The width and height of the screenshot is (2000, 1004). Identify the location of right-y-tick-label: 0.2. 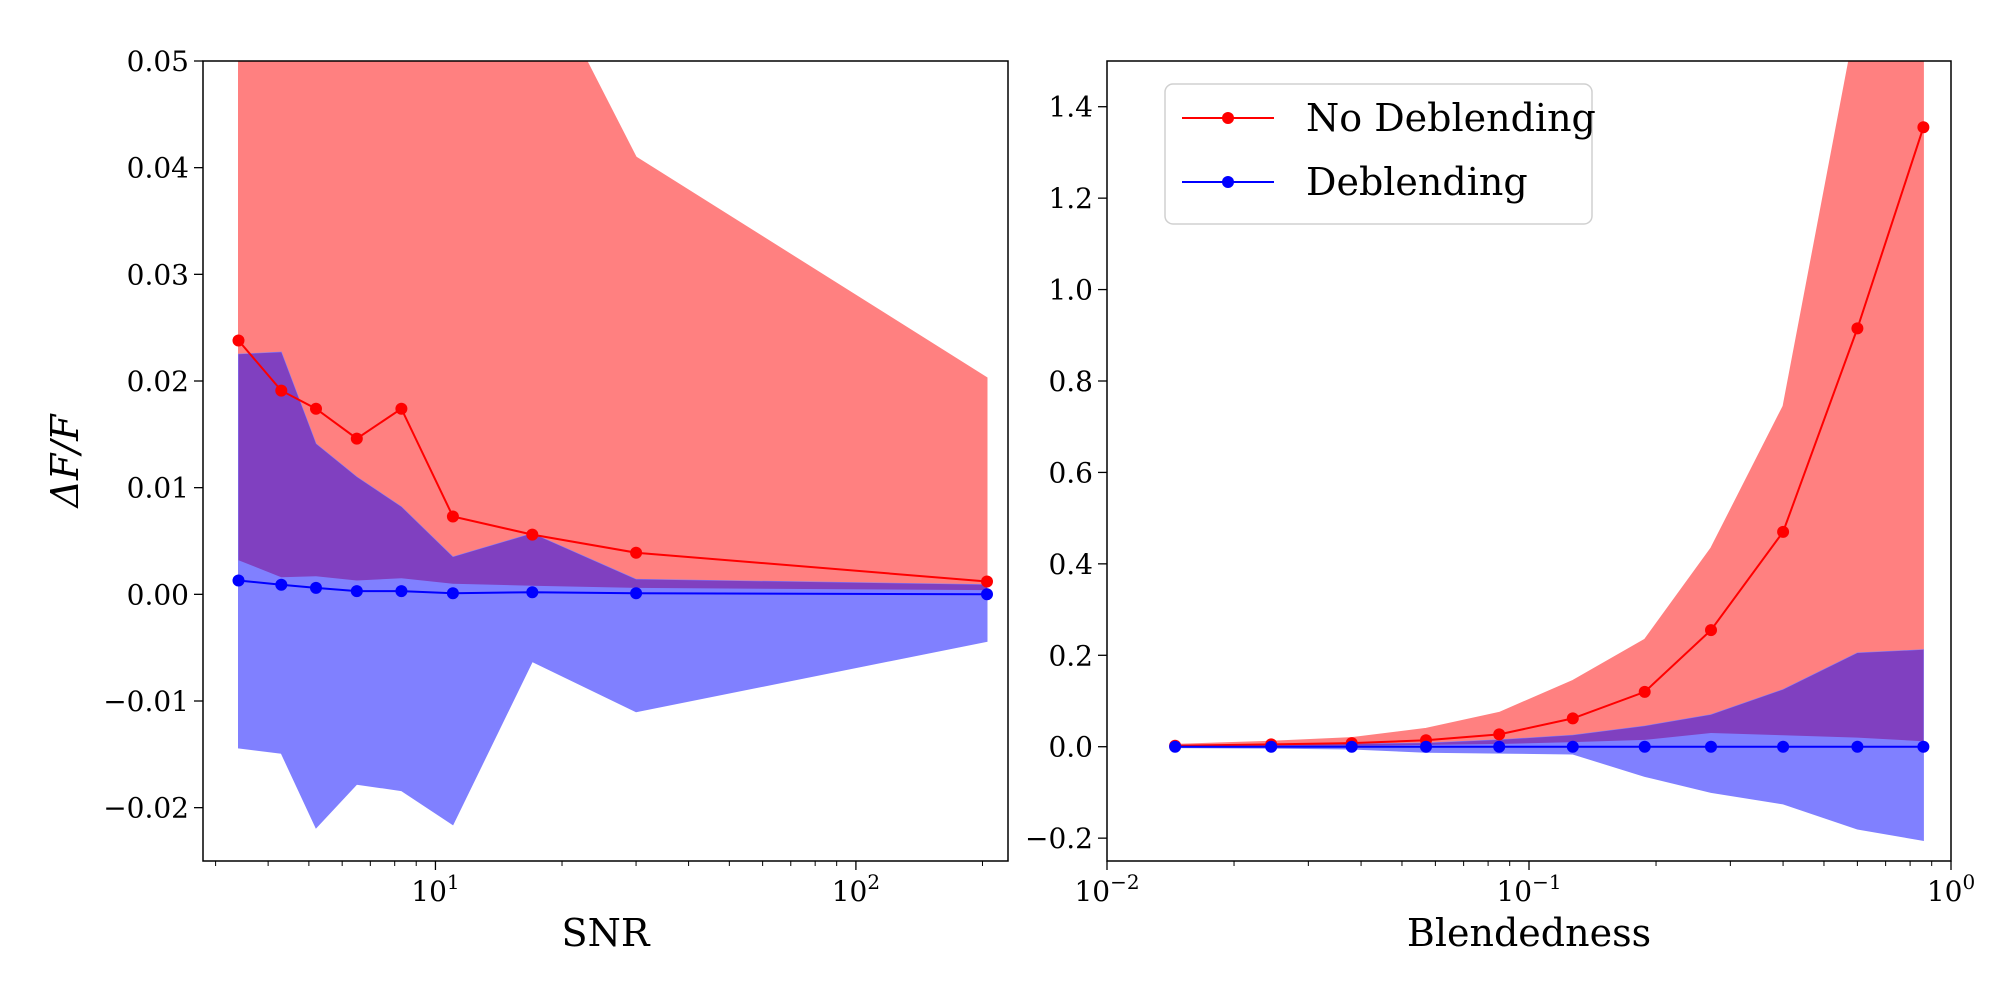
(1070, 655).